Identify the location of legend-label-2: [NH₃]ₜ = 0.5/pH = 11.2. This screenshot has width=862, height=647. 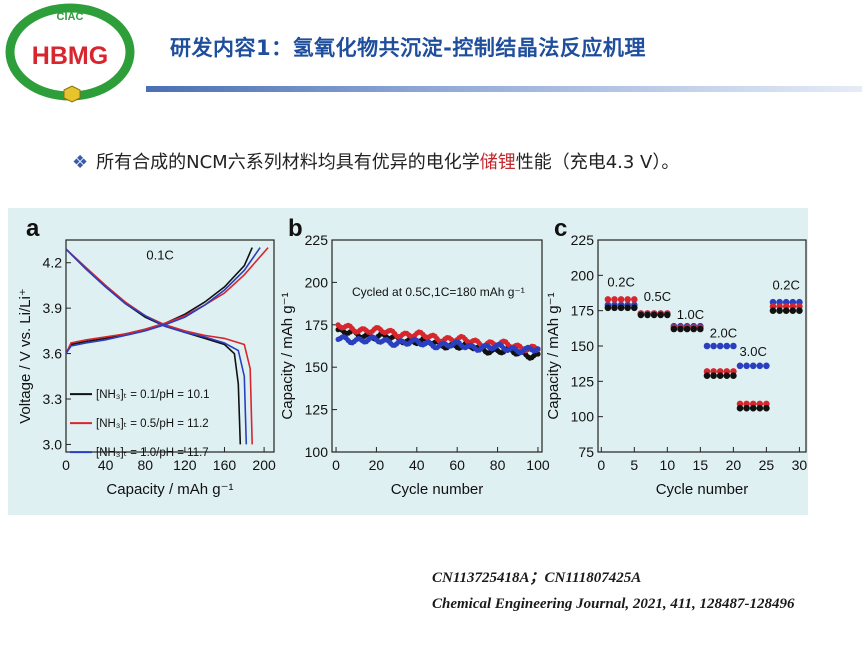
(152, 424).